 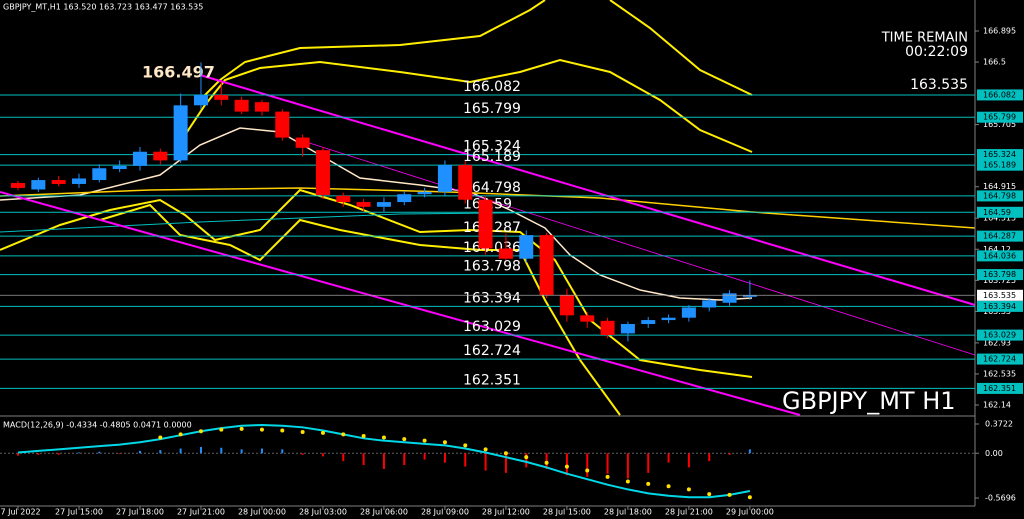 I want to click on y-tick-label: 163.725, so click(x=999, y=280).